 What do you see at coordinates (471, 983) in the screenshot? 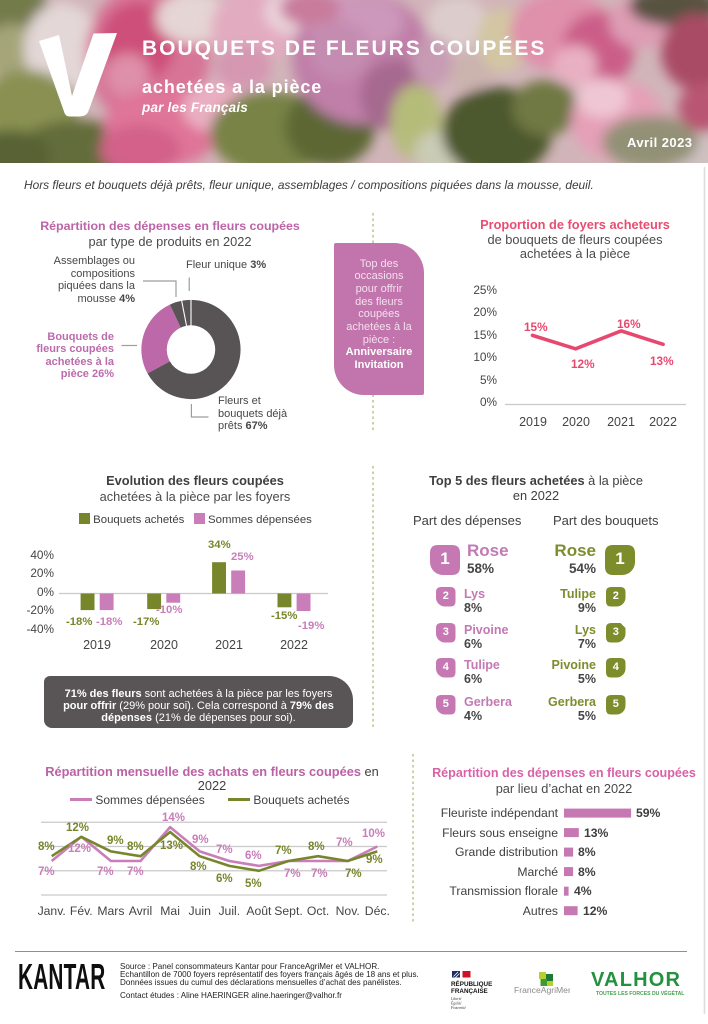
I see `svg-text: RÉPUBLIQUE` at bounding box center [471, 983].